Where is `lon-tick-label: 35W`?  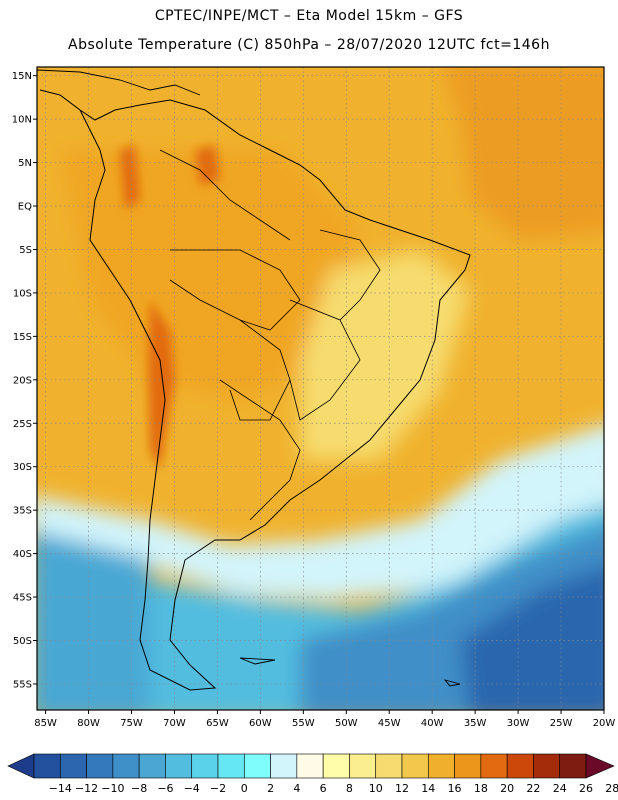
lon-tick-label: 35W is located at coordinates (475, 723).